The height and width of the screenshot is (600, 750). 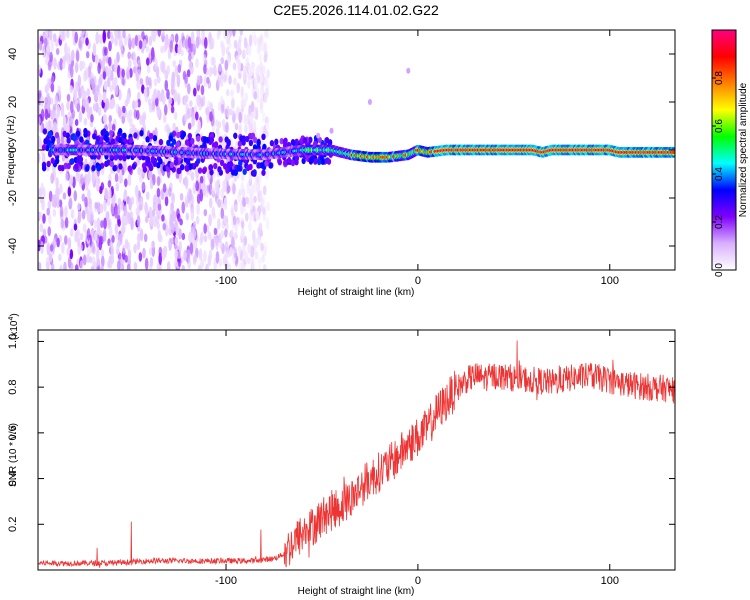 I want to click on spectrogram-y-tick-label: -20, so click(x=13, y=198).